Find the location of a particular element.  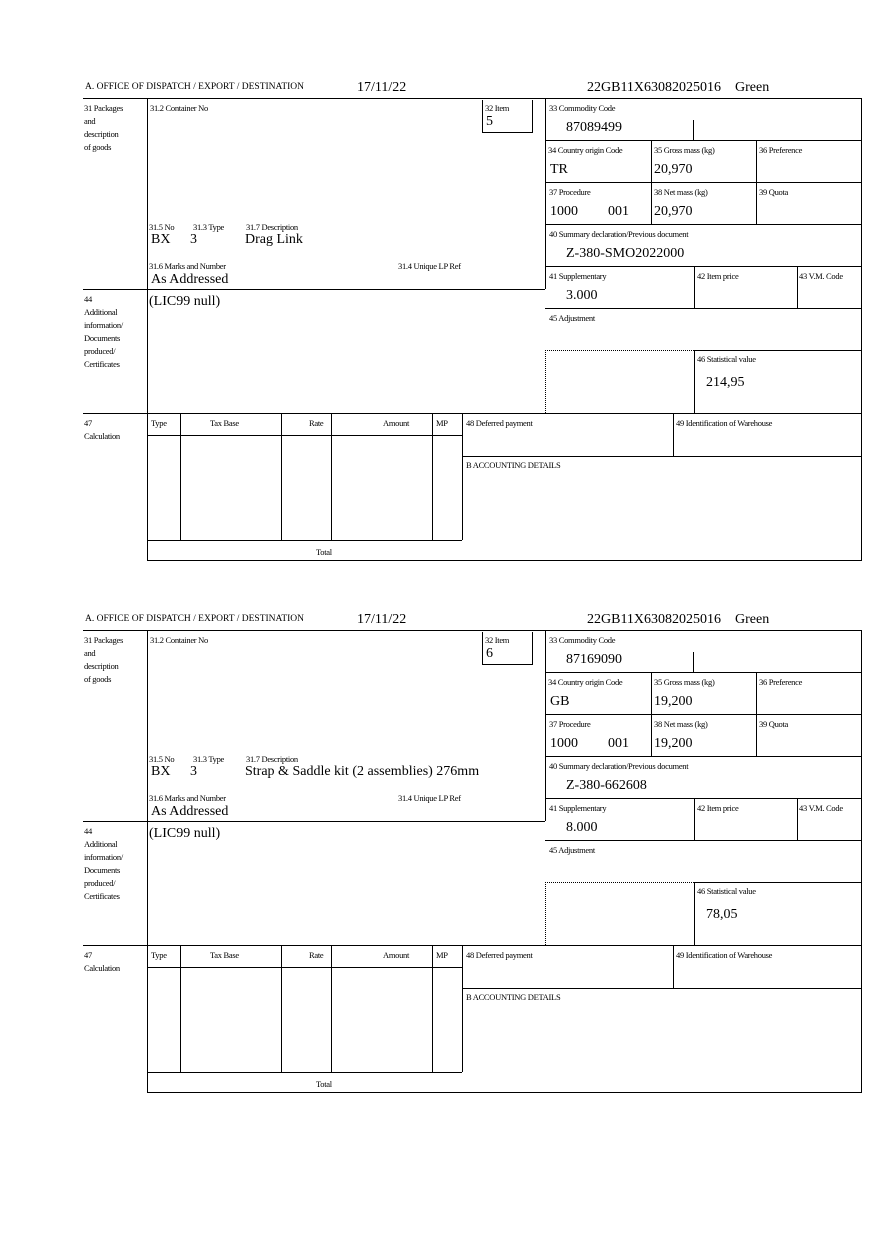

item-price-label: 42 Item price is located at coordinates (718, 276).